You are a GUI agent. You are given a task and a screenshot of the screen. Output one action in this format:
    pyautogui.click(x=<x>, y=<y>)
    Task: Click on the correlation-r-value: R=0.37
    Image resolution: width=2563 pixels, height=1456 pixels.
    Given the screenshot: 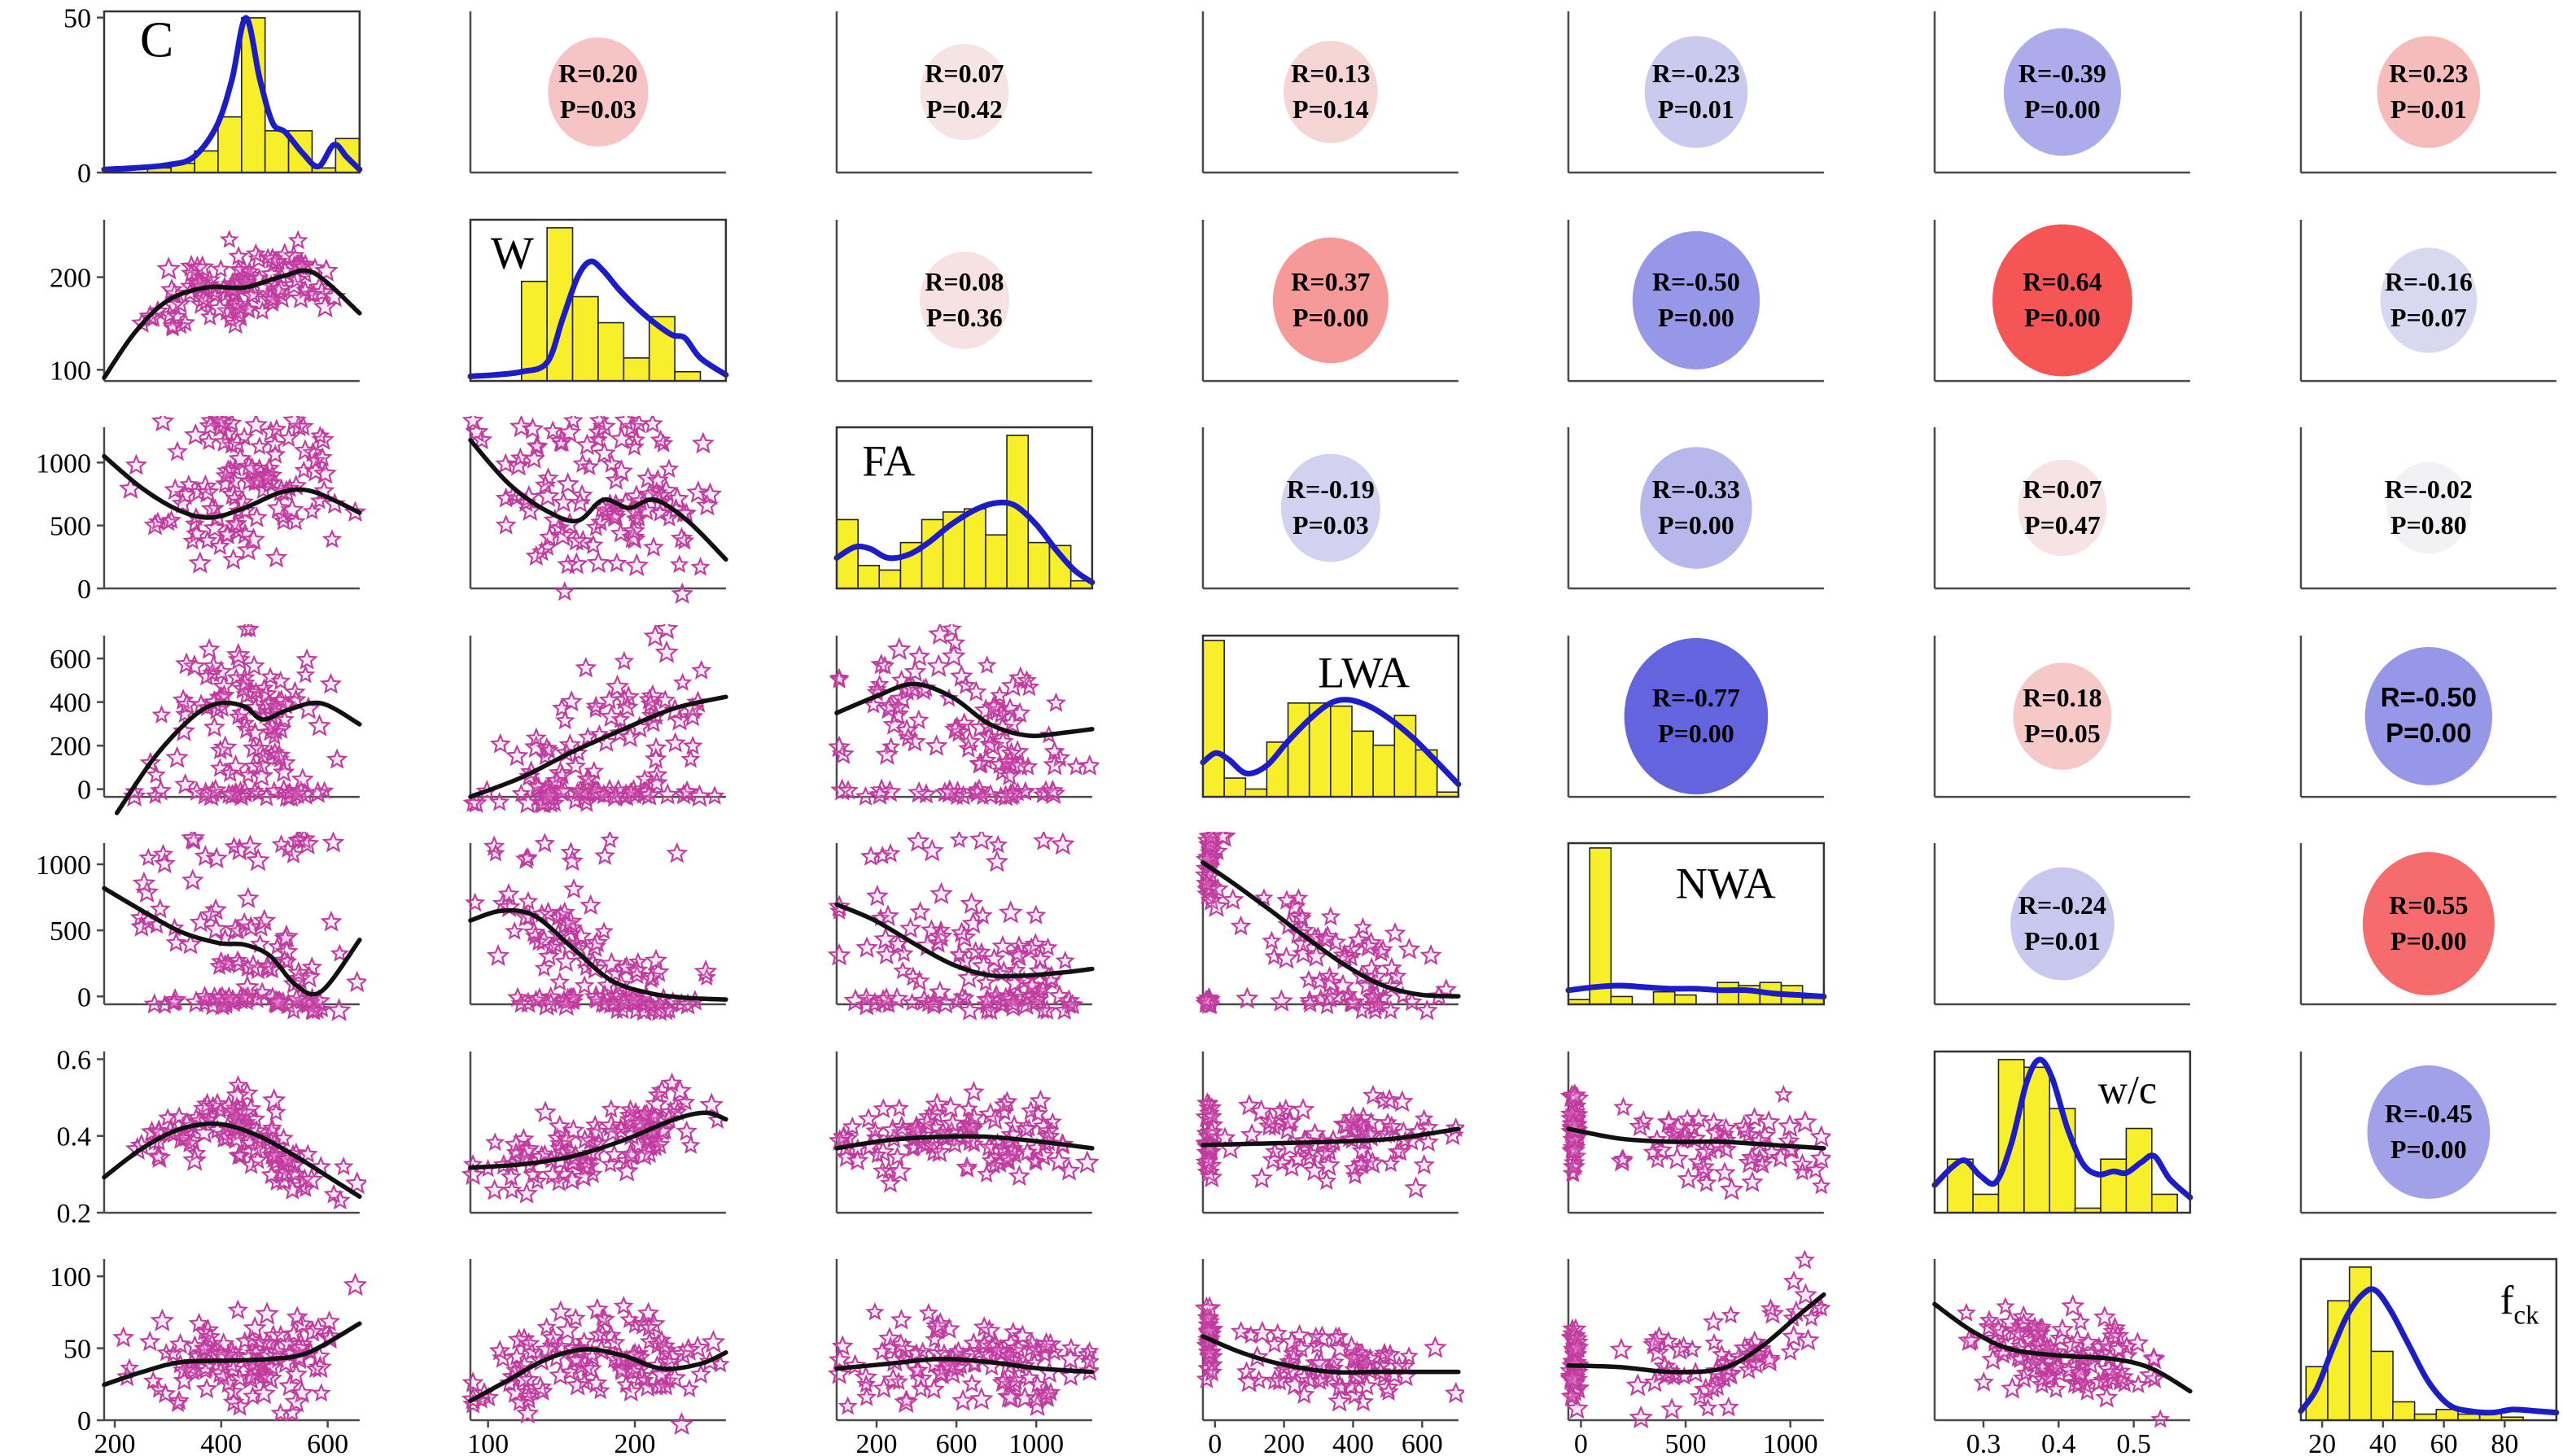 What is the action you would take?
    pyautogui.click(x=1330, y=281)
    